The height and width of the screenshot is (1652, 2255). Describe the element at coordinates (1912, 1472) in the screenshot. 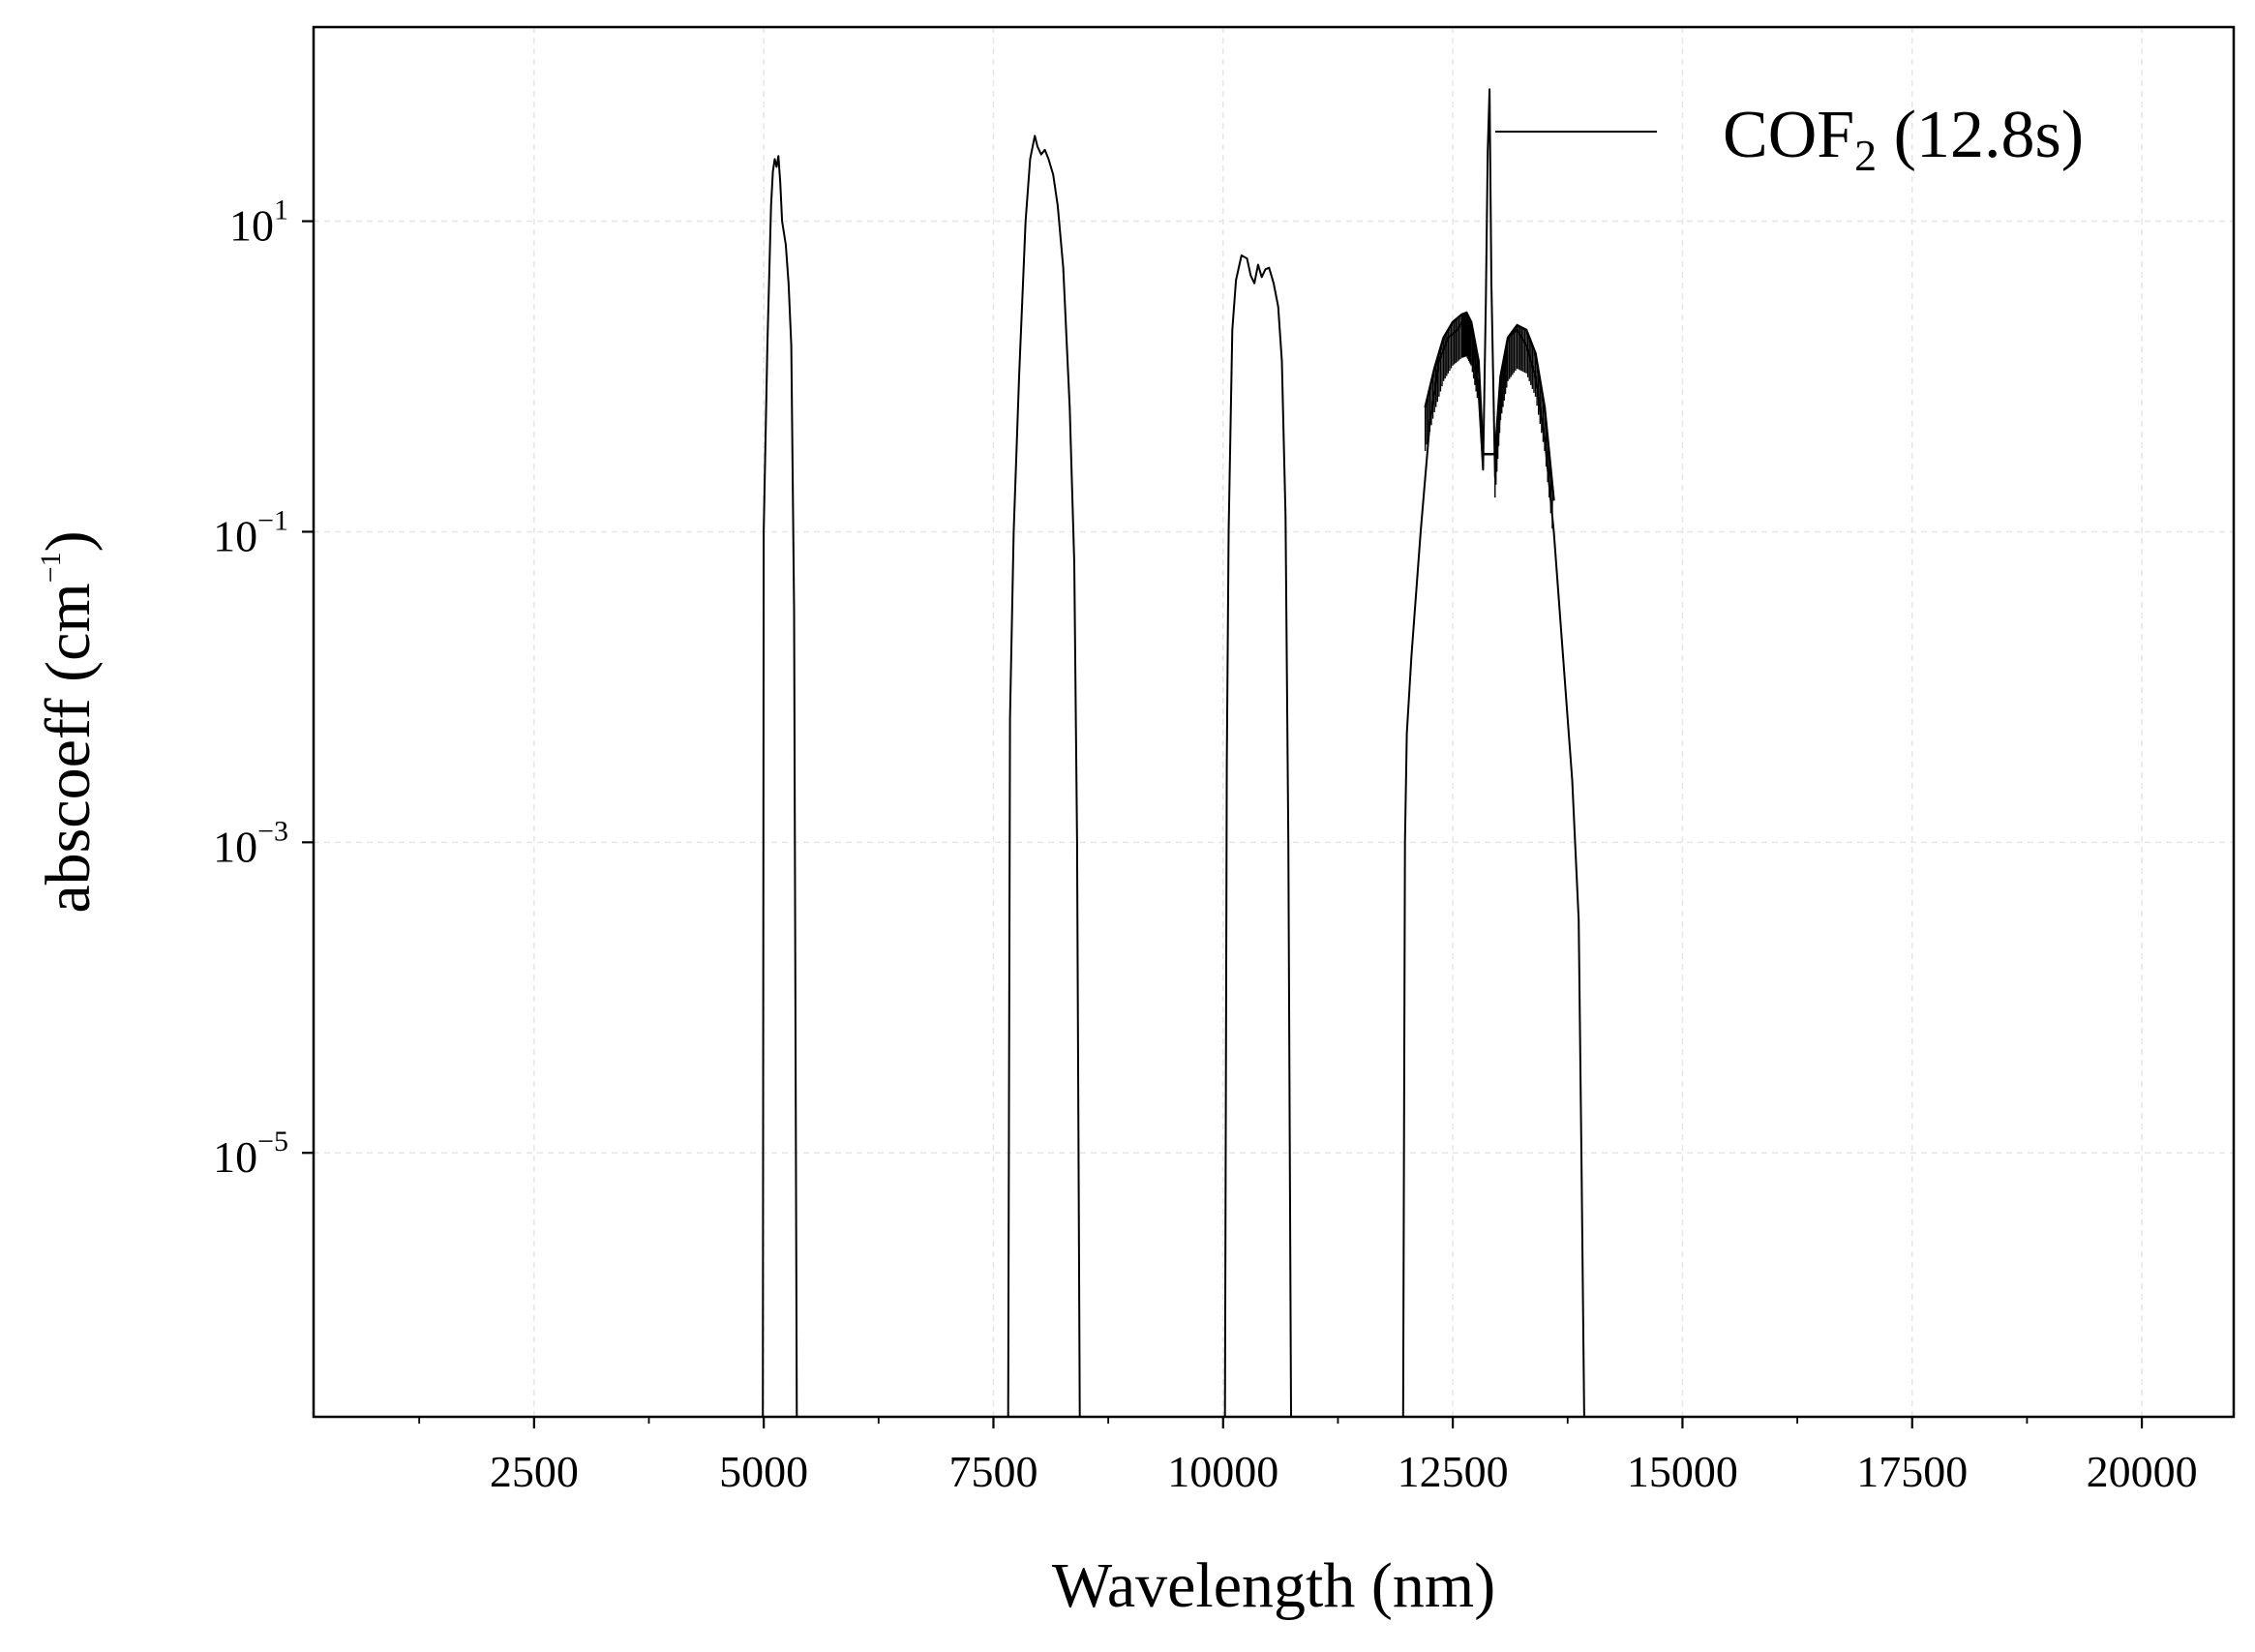

I see `x-tick-label: 17500` at that location.